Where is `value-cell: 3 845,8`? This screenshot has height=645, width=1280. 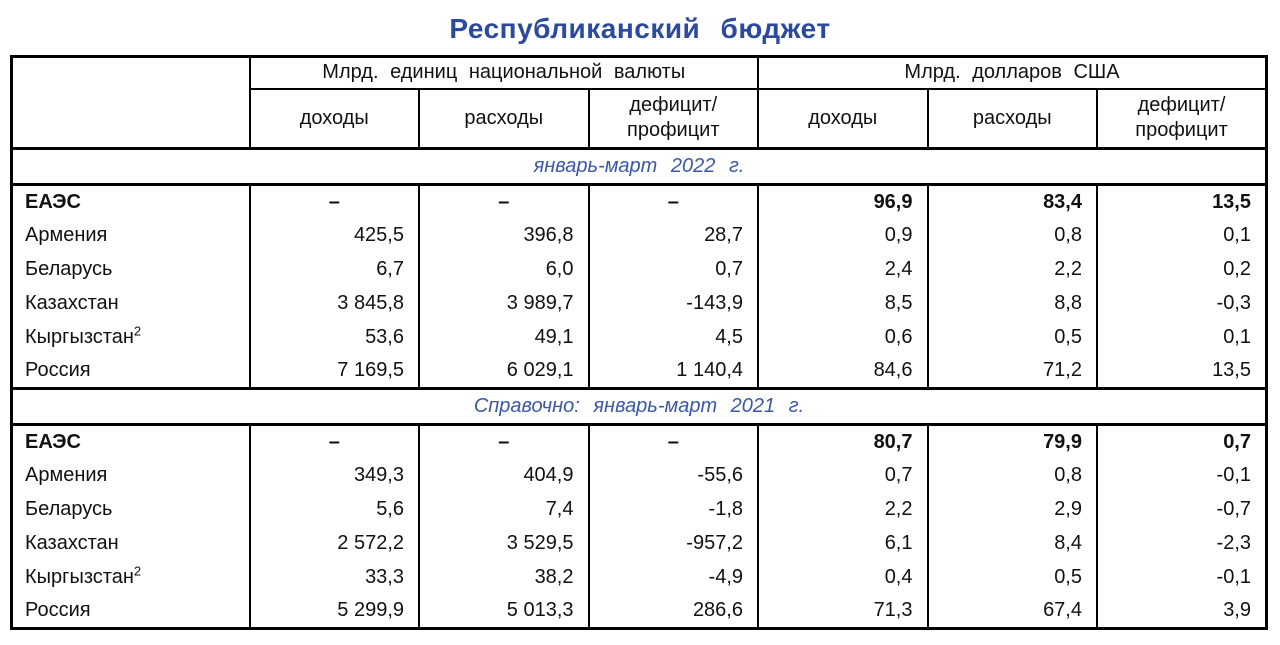 value-cell: 3 845,8 is located at coordinates (334, 303).